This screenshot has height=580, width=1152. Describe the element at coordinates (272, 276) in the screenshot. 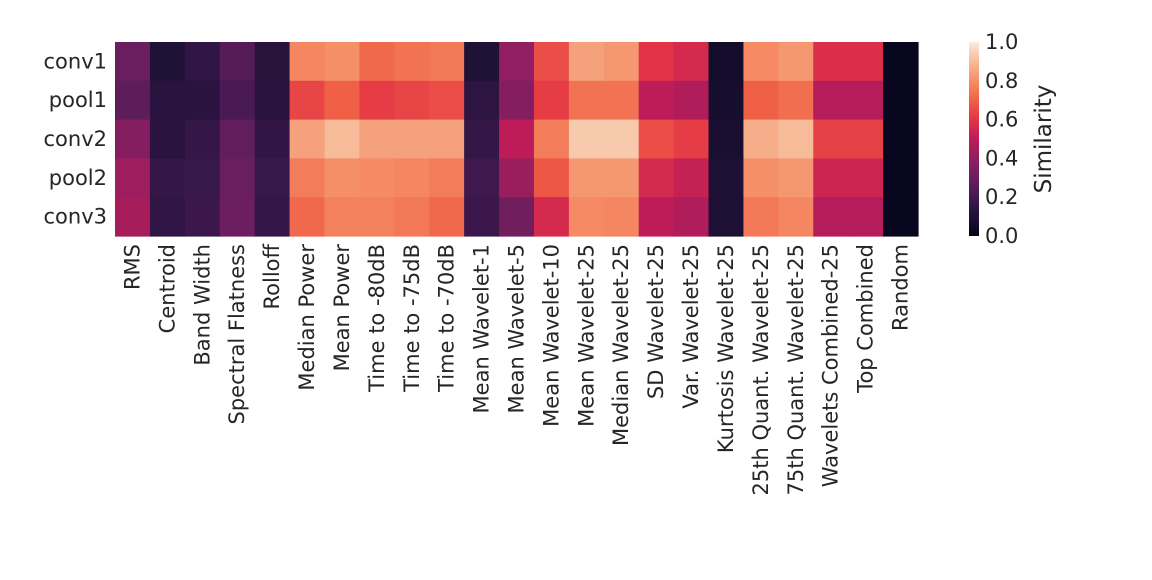

I see `column-label: Rolloff` at that location.